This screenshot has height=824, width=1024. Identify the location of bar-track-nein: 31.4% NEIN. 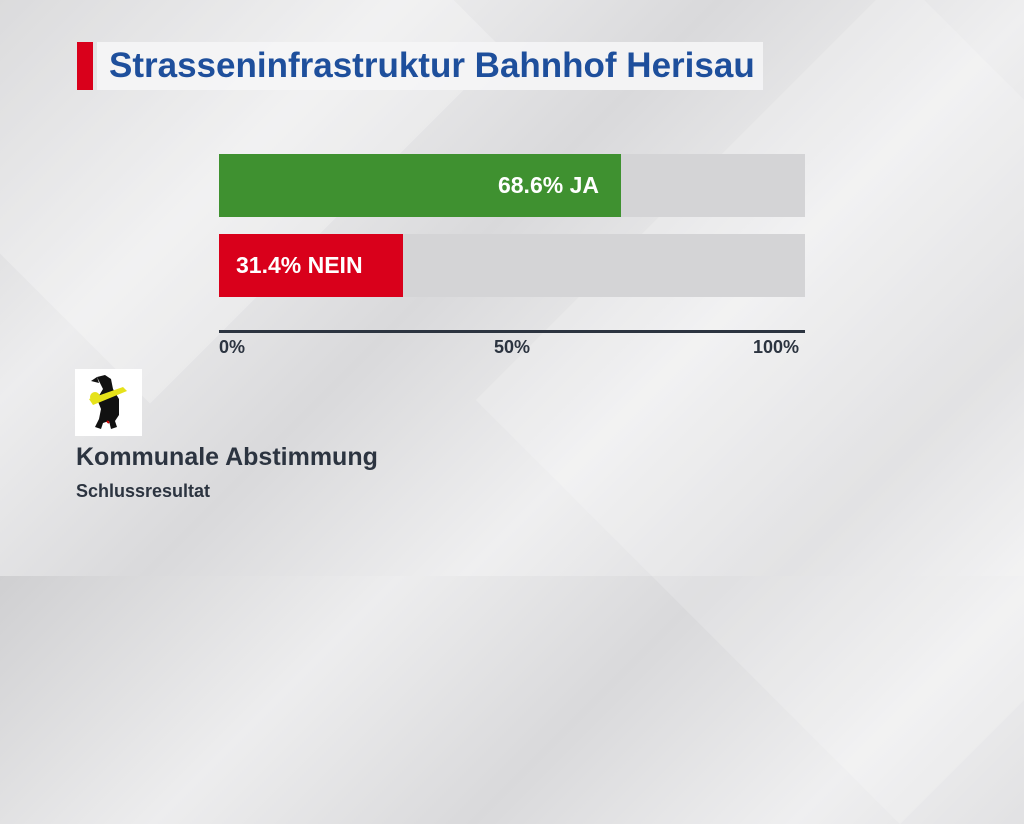
(512, 265).